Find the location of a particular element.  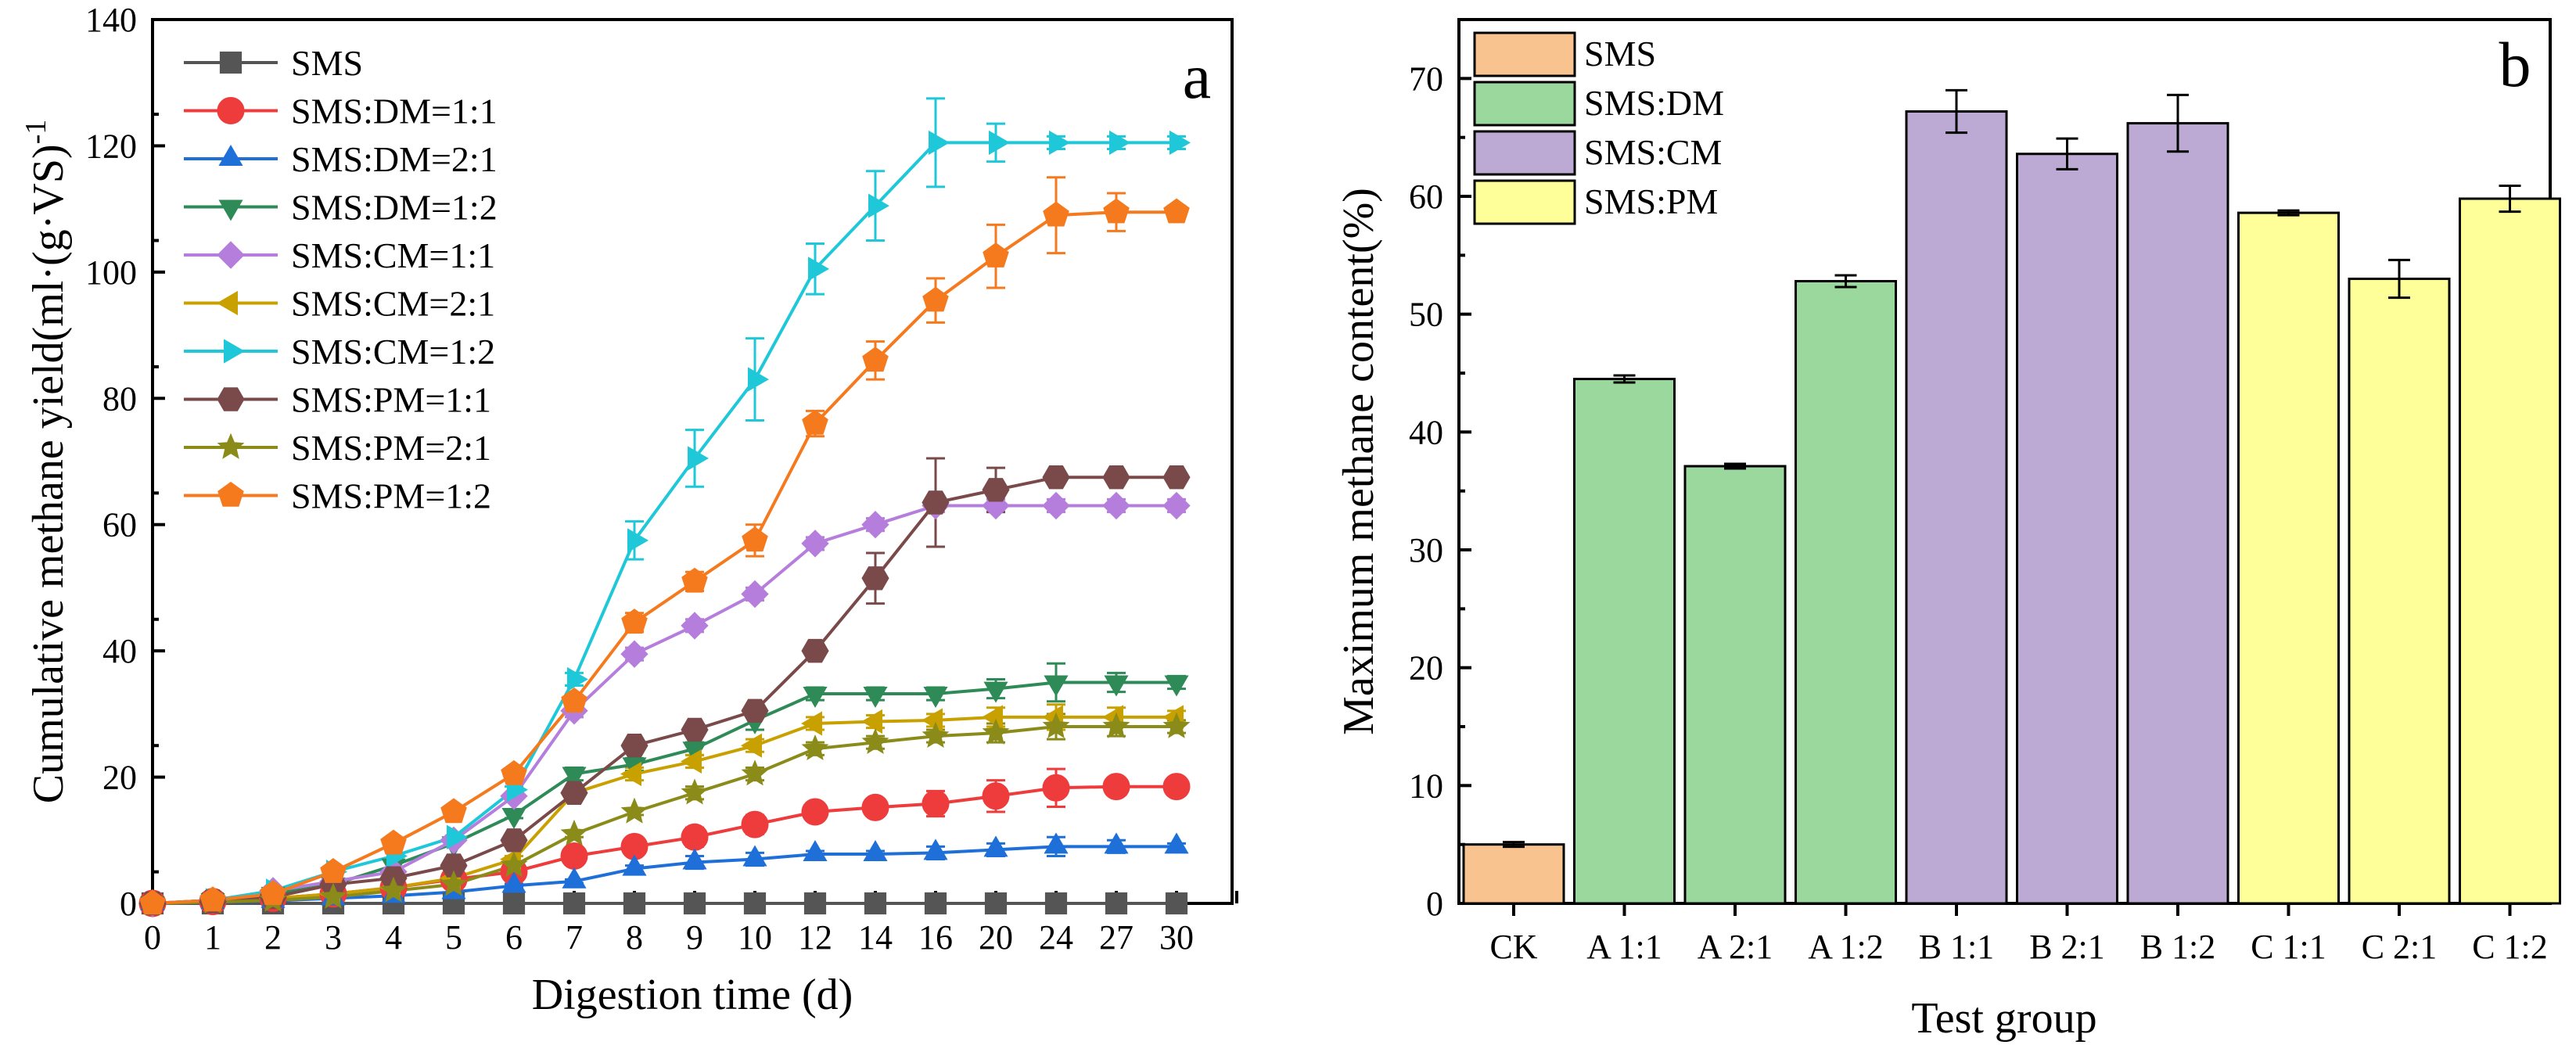

legend-label-sms-cm-1-1: SMS:CM=1:1 is located at coordinates (393, 255).